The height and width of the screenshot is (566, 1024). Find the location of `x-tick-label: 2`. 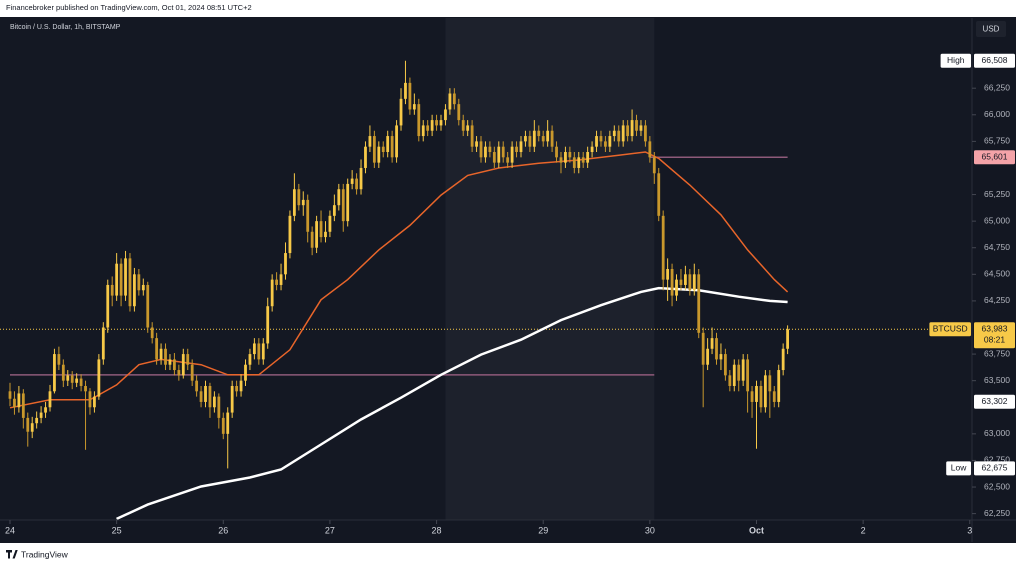

x-tick-label: 2 is located at coordinates (863, 530).